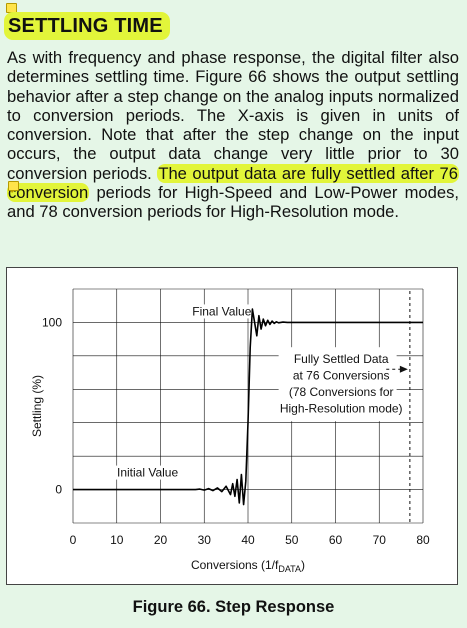 This screenshot has height=628, width=467. I want to click on section-heading: SETTLING TIME, so click(87, 26).